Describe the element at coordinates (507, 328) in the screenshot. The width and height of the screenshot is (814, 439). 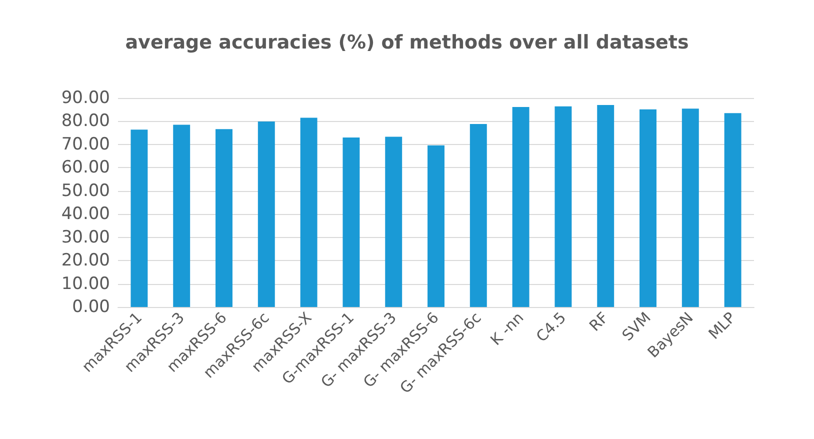
I see `x-tick-label: K -nn` at that location.